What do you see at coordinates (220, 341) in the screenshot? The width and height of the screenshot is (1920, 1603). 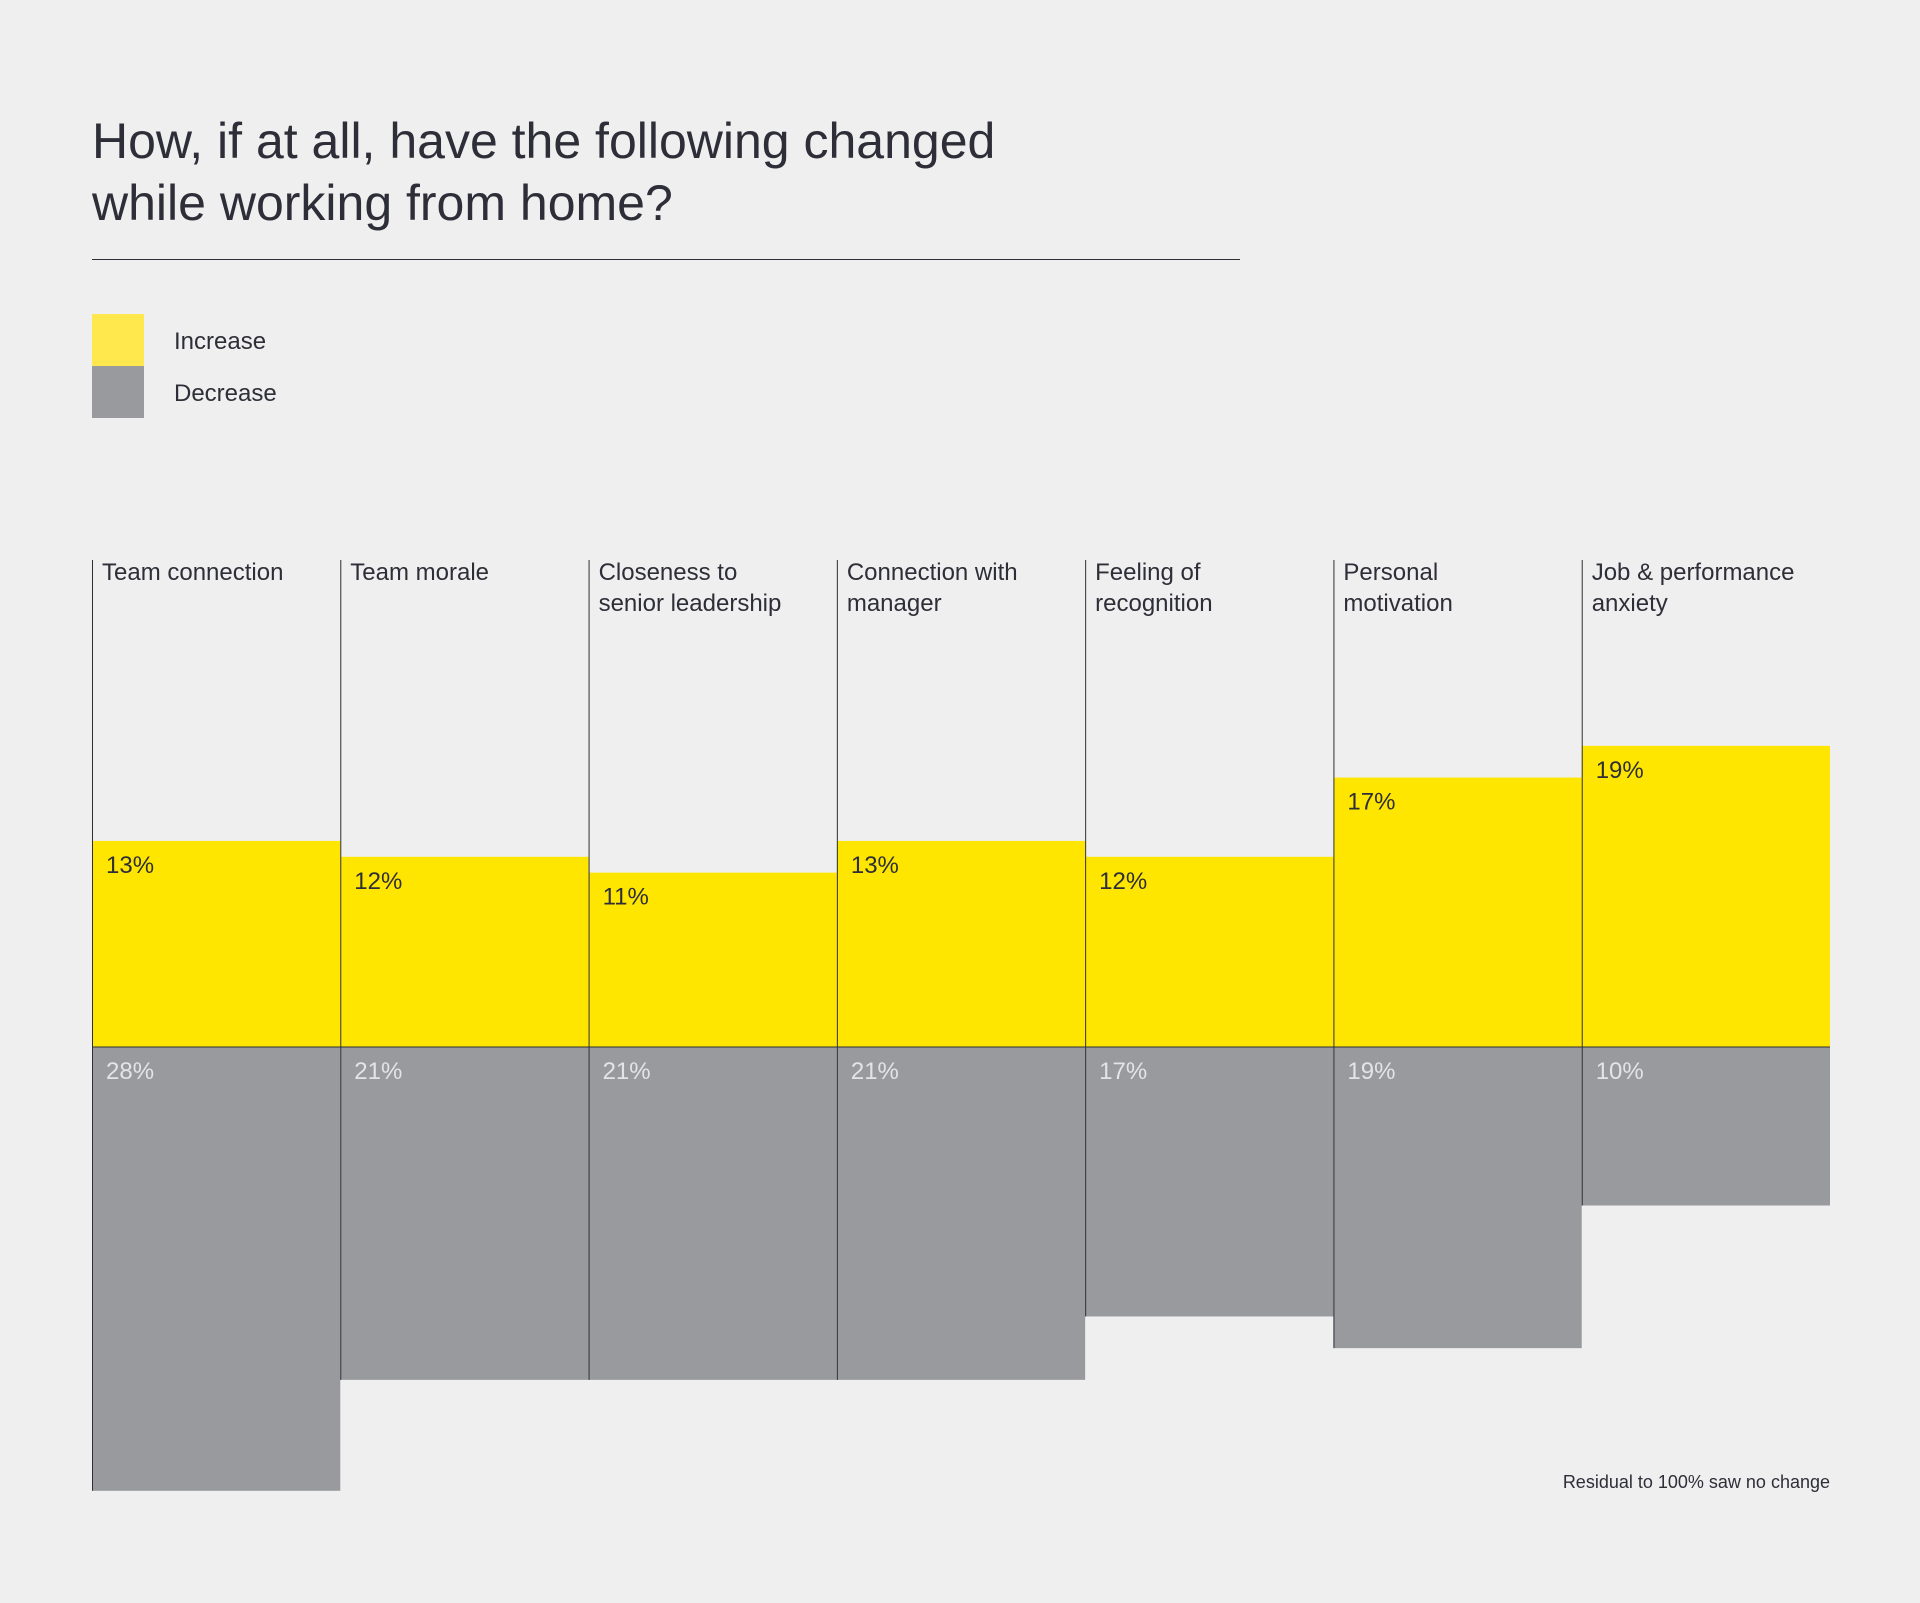 I see `legend-label-increase: Increase` at bounding box center [220, 341].